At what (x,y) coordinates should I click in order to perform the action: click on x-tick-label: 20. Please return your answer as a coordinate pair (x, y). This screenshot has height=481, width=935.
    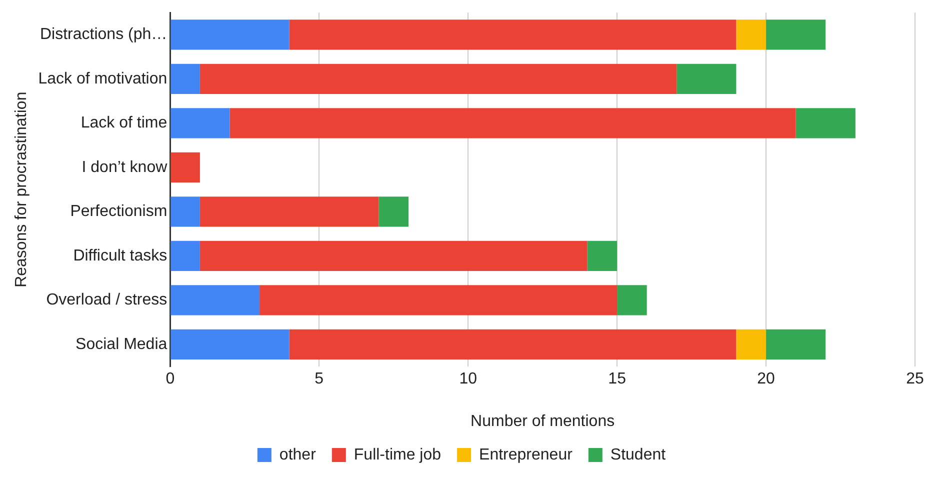
    Looking at the image, I should click on (766, 379).